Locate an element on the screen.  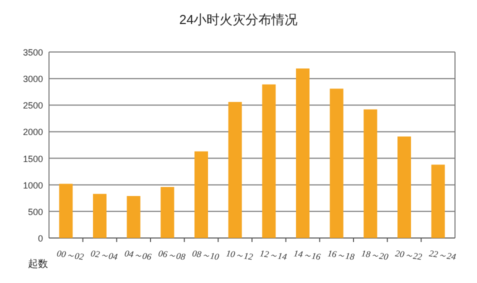
x-tick-label: 16～18 is located at coordinates (341, 255).